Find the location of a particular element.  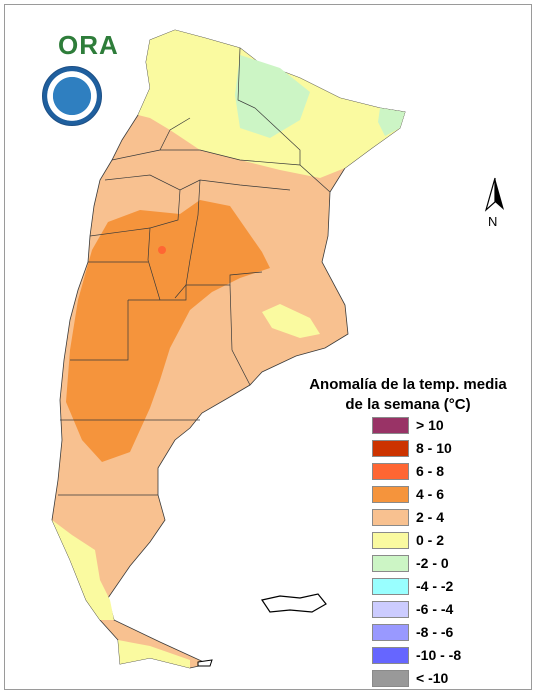

legend-item: -2 - 0 is located at coordinates (442, 564).